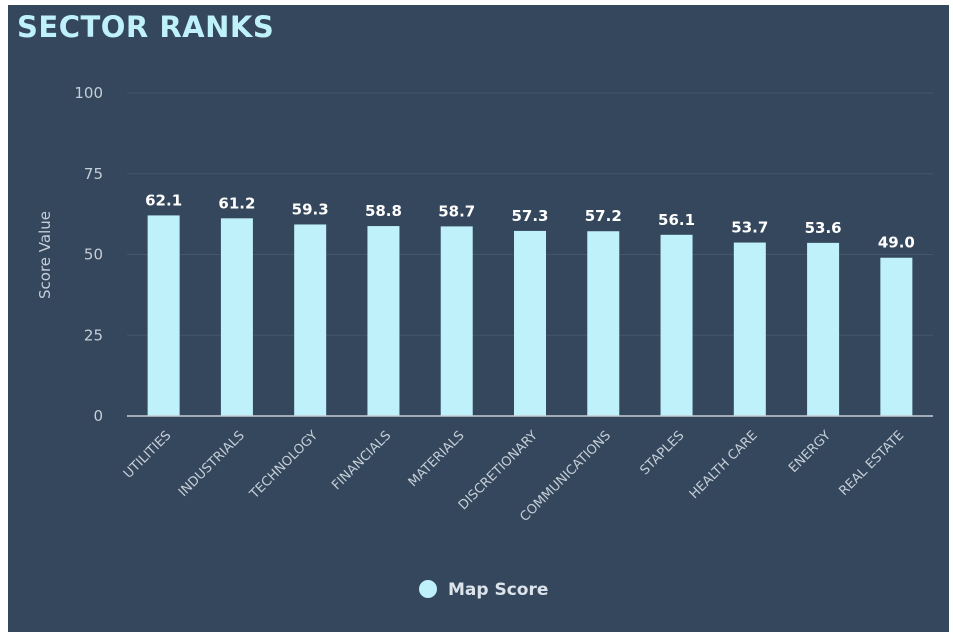 Image resolution: width=953 pixels, height=639 pixels. Describe the element at coordinates (45, 255) in the screenshot. I see `y-axis-label: Score Value` at that location.